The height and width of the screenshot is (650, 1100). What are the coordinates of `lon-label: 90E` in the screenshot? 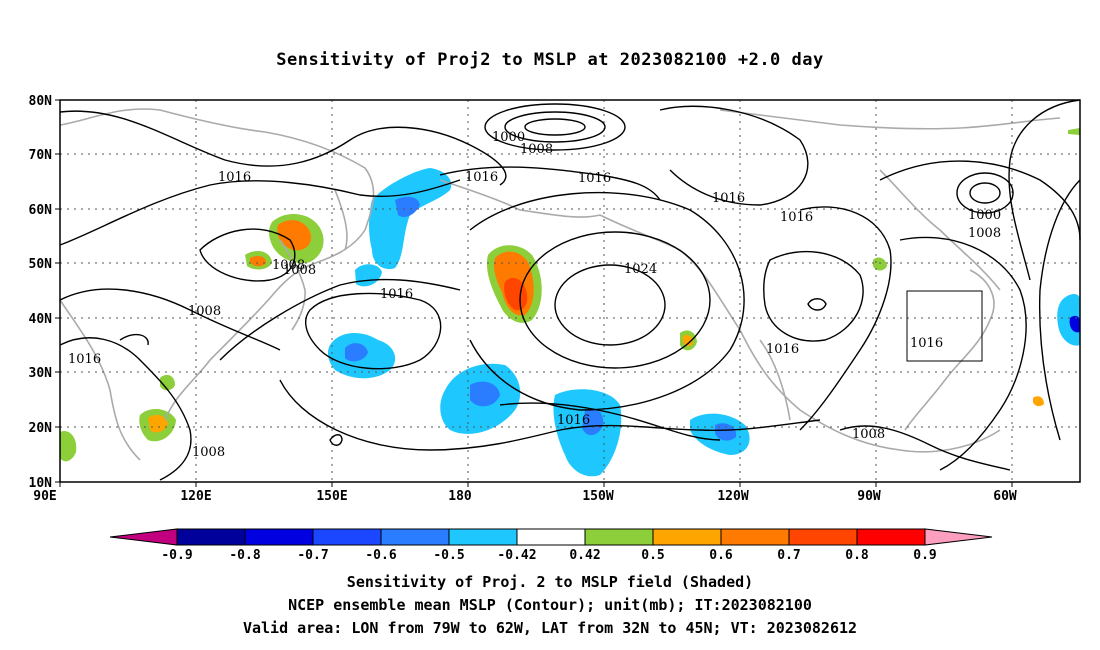 It's located at (44, 496).